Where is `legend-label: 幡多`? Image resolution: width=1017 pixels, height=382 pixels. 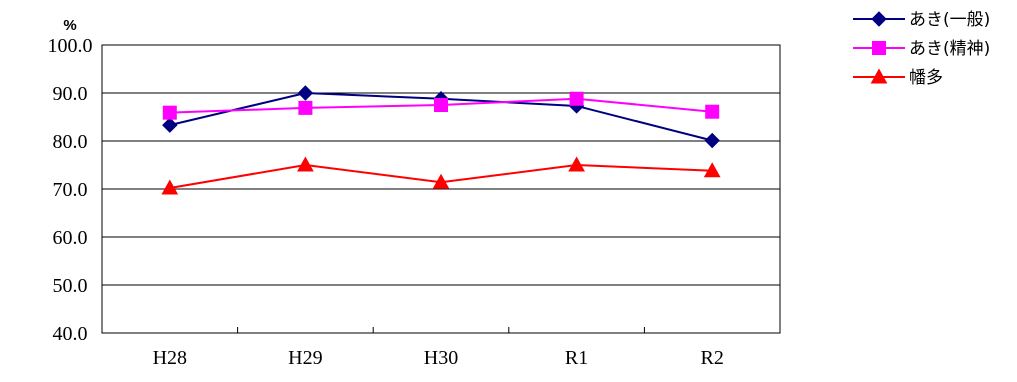 legend-label: 幡多 is located at coordinates (926, 78).